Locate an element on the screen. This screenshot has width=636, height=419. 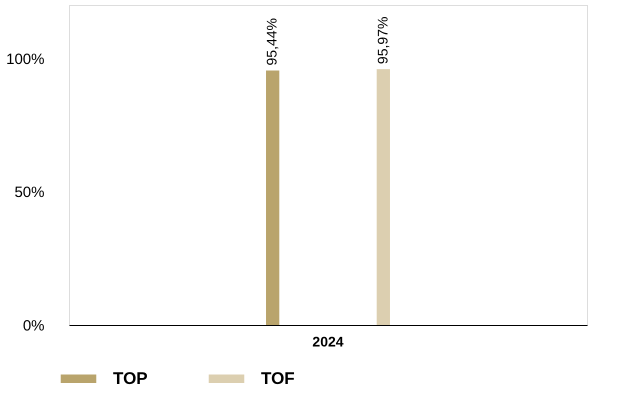
legend-label: TOP is located at coordinates (130, 378).